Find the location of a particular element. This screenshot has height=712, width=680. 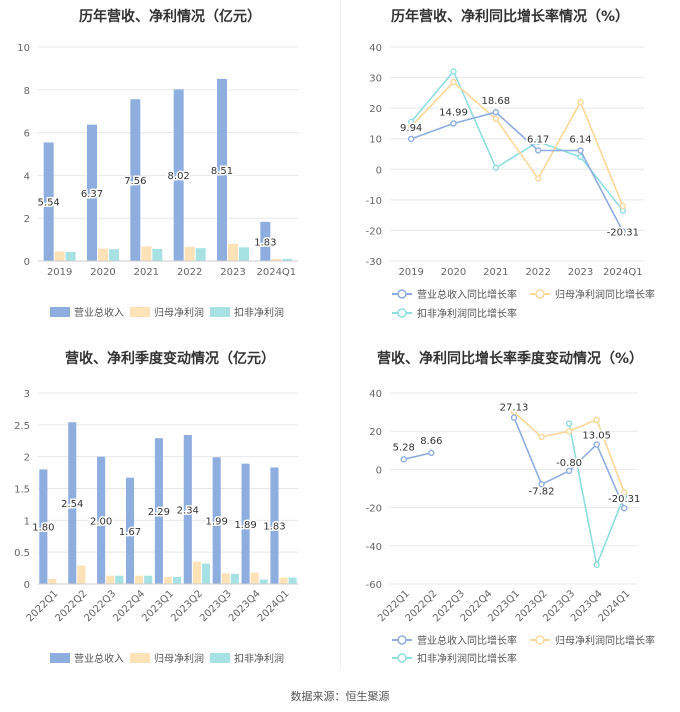

data-label: 7.56 is located at coordinates (135, 181).